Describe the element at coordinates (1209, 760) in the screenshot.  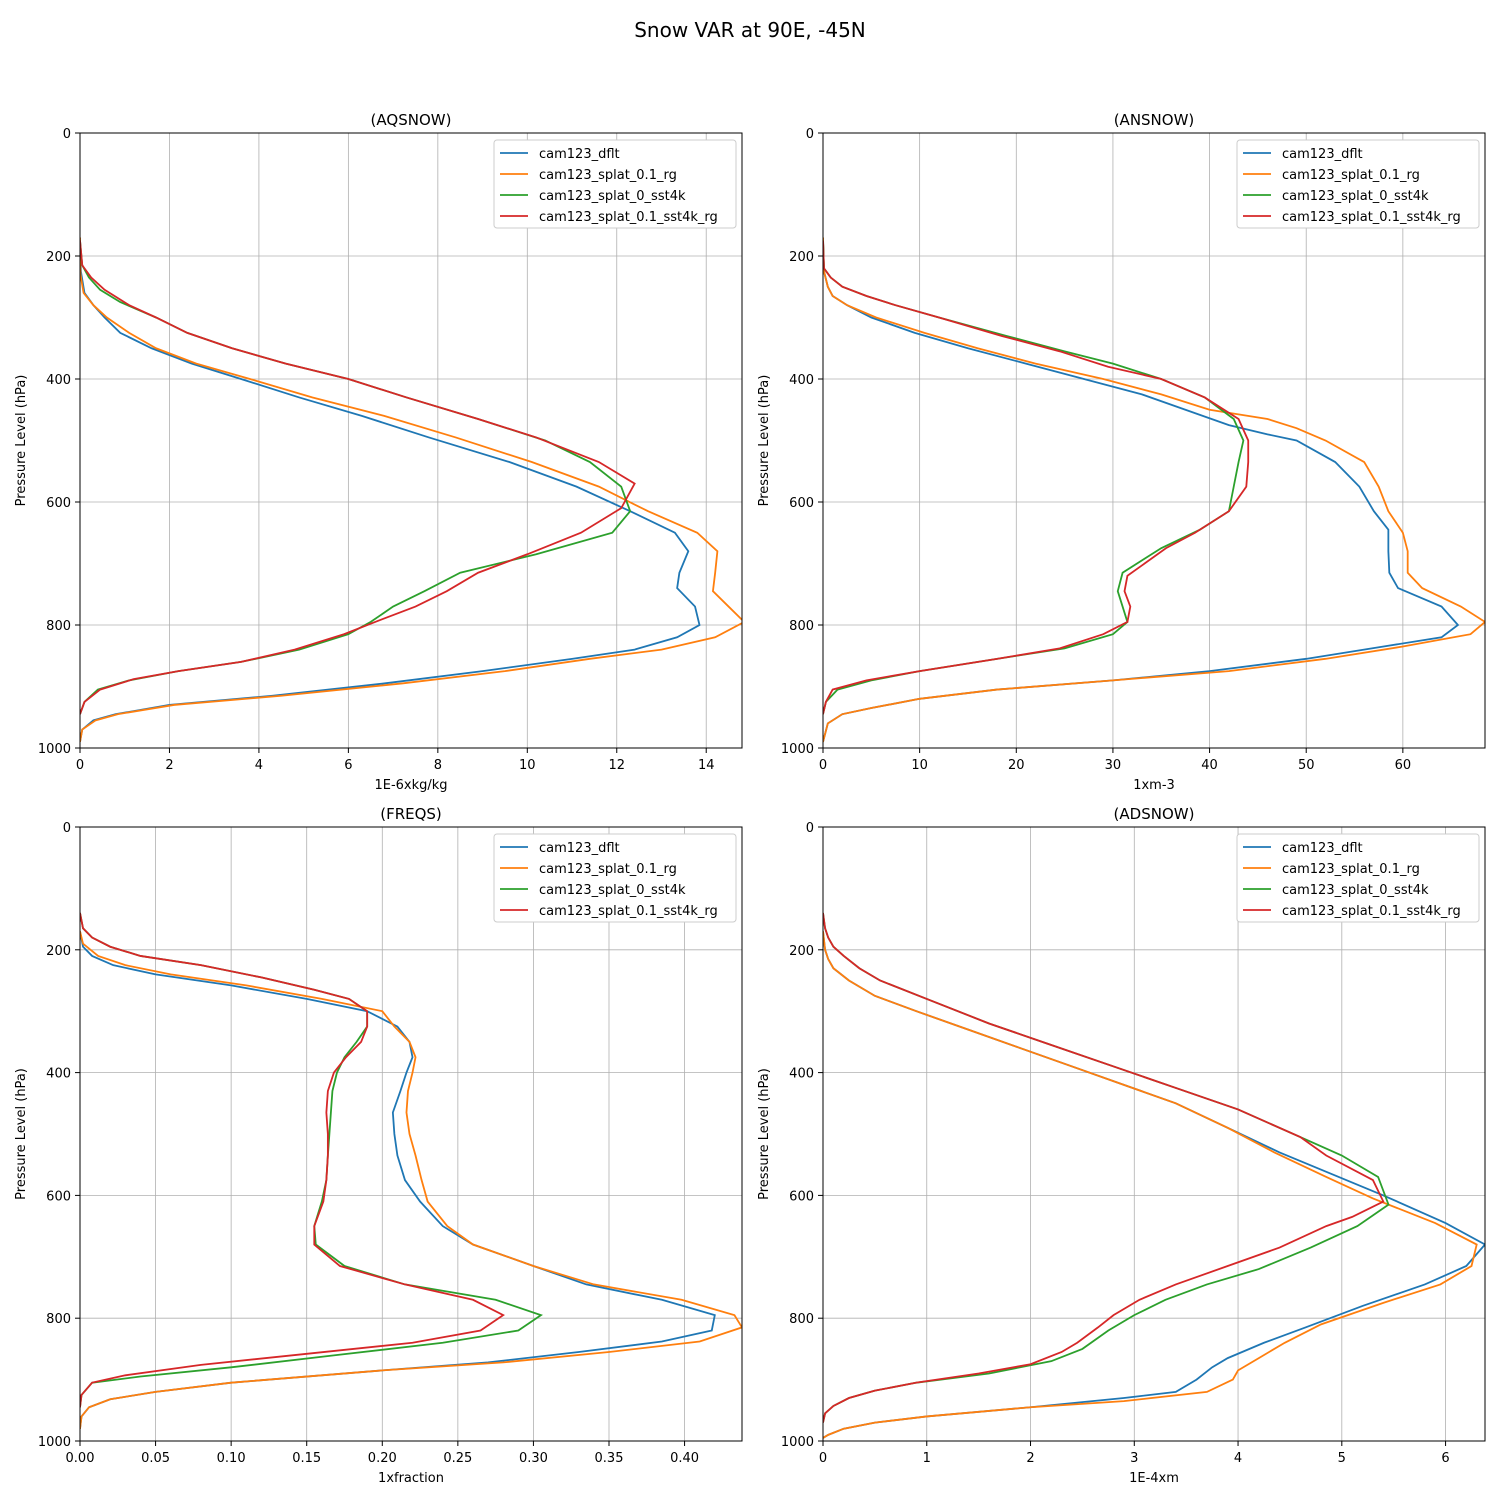
I see `x-tick: 40` at that location.